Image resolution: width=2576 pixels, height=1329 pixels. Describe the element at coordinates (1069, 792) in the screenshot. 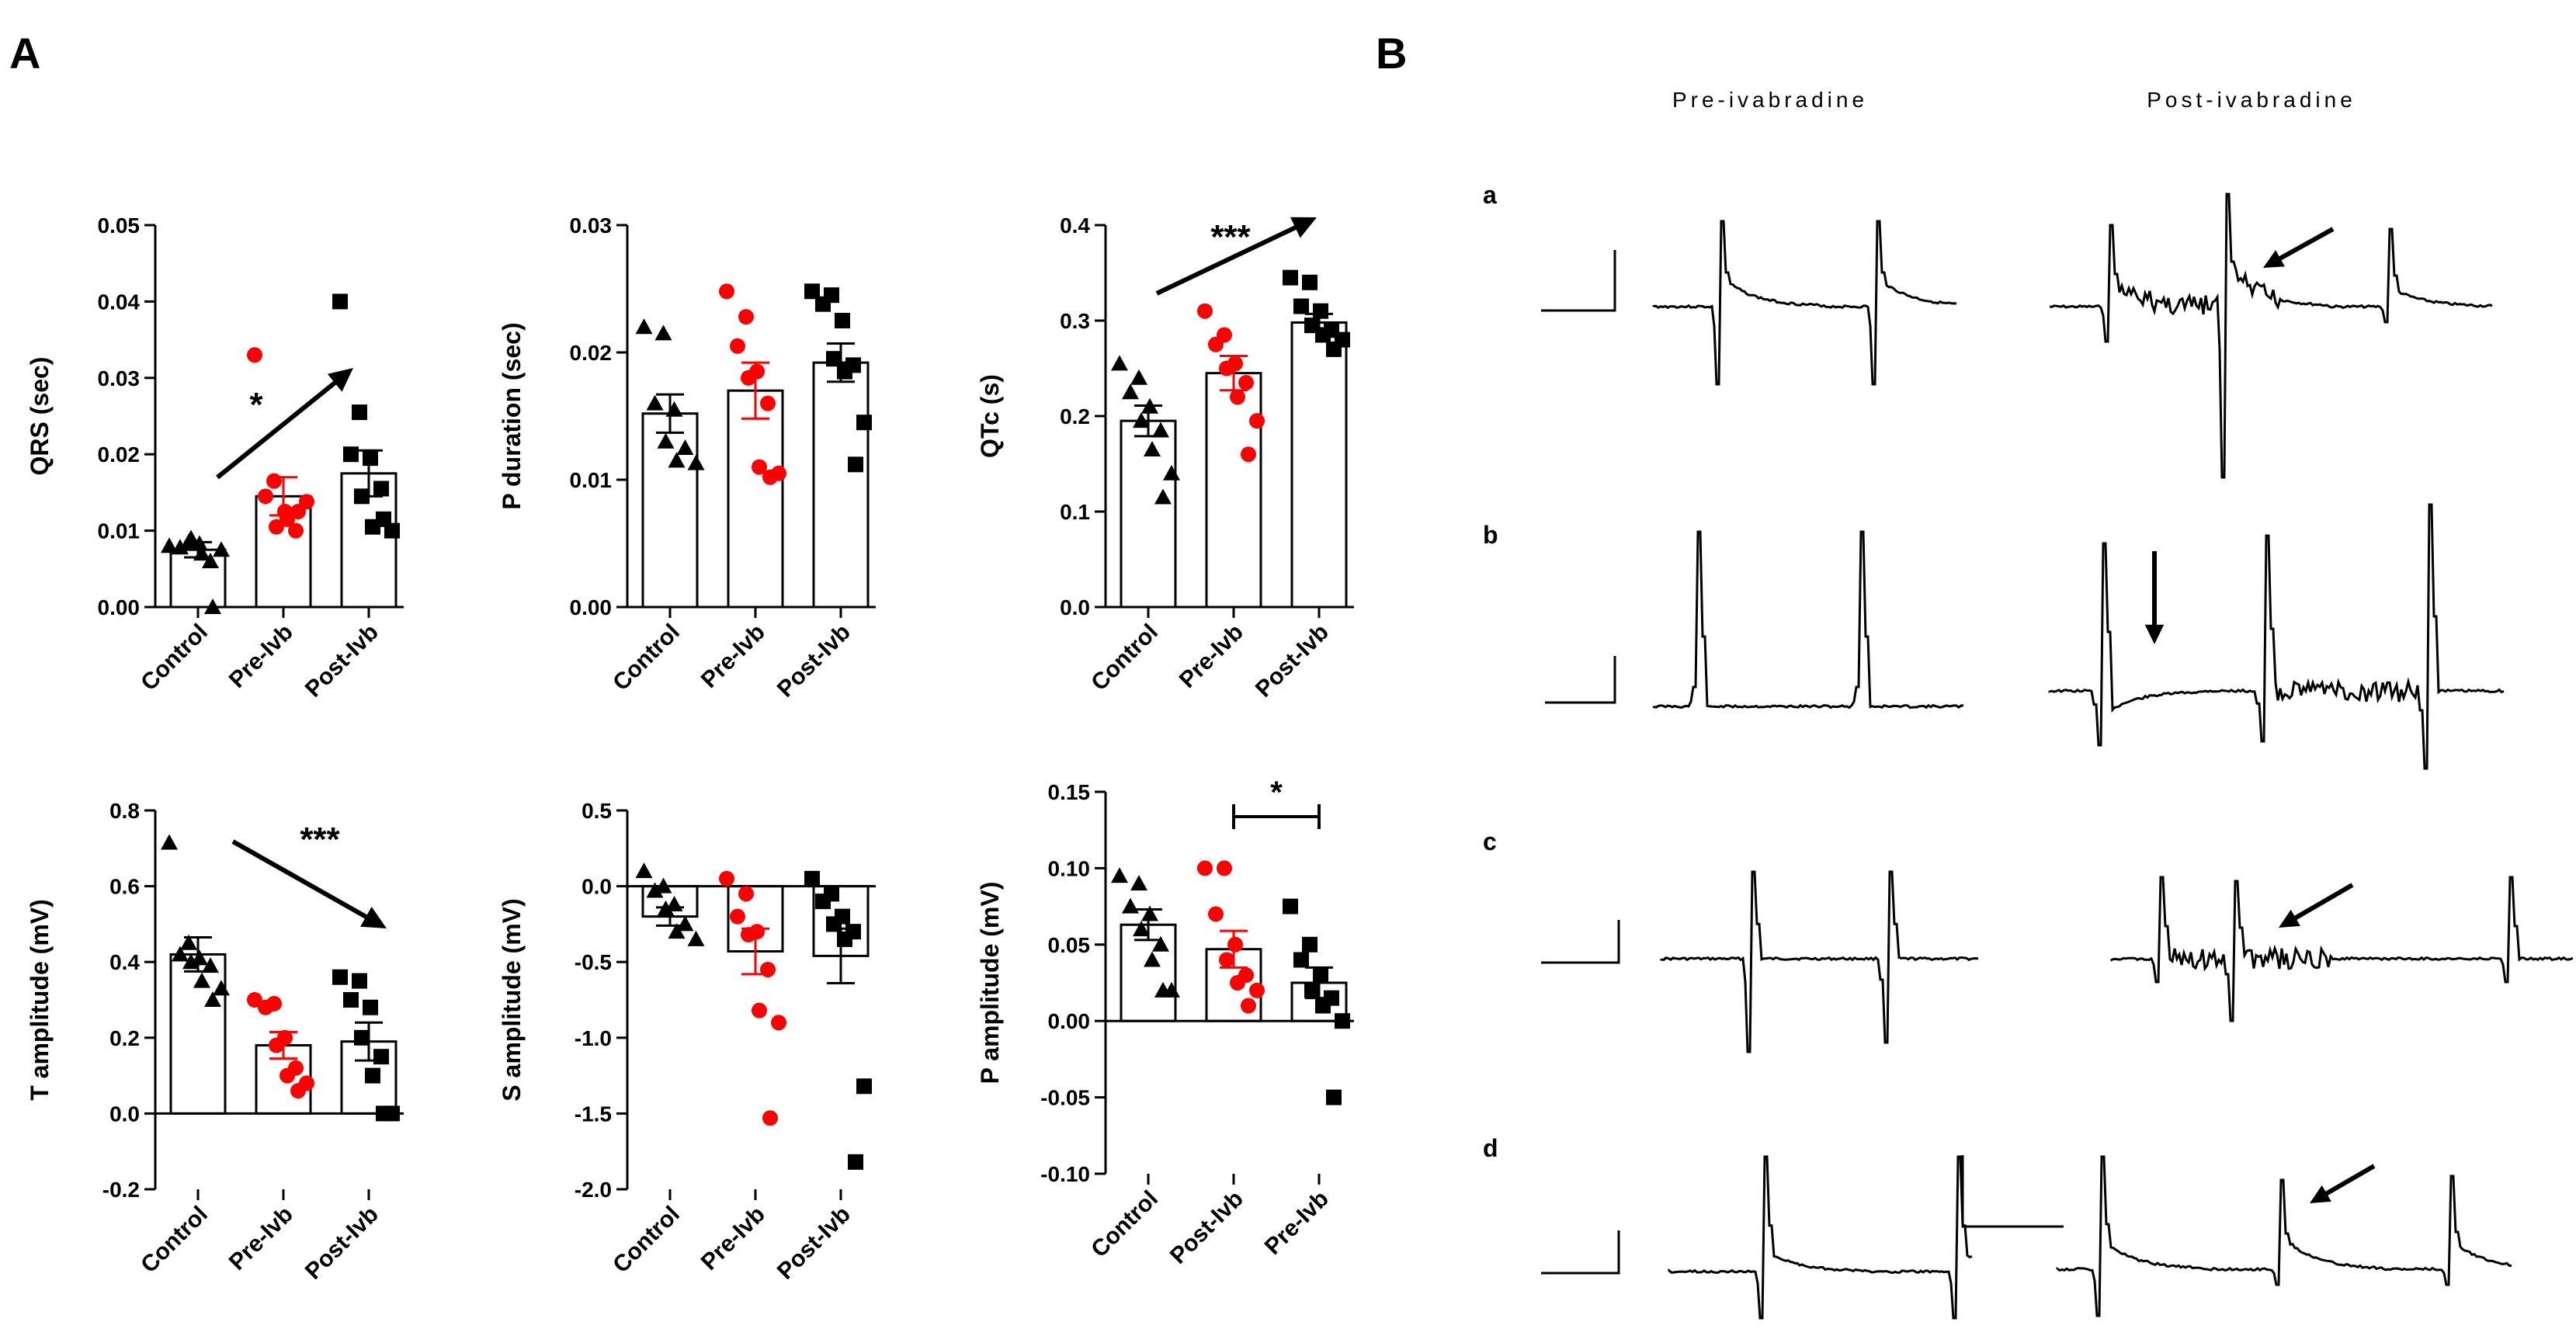

I see `y-tick-label: 0.15` at that location.